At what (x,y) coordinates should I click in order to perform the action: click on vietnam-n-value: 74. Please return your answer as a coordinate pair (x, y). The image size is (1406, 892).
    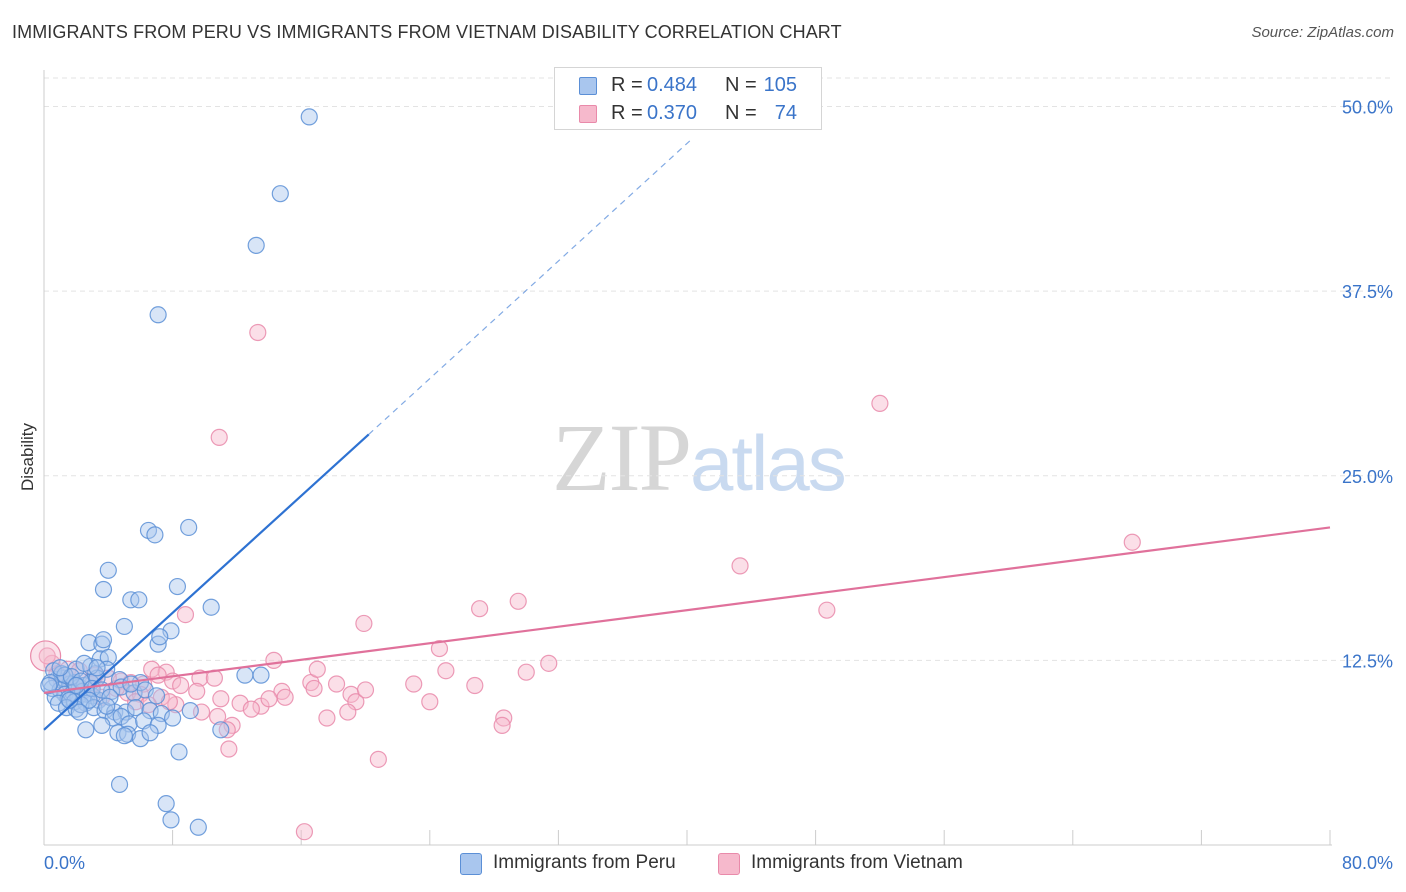
    Looking at the image, I should click on (785, 113).